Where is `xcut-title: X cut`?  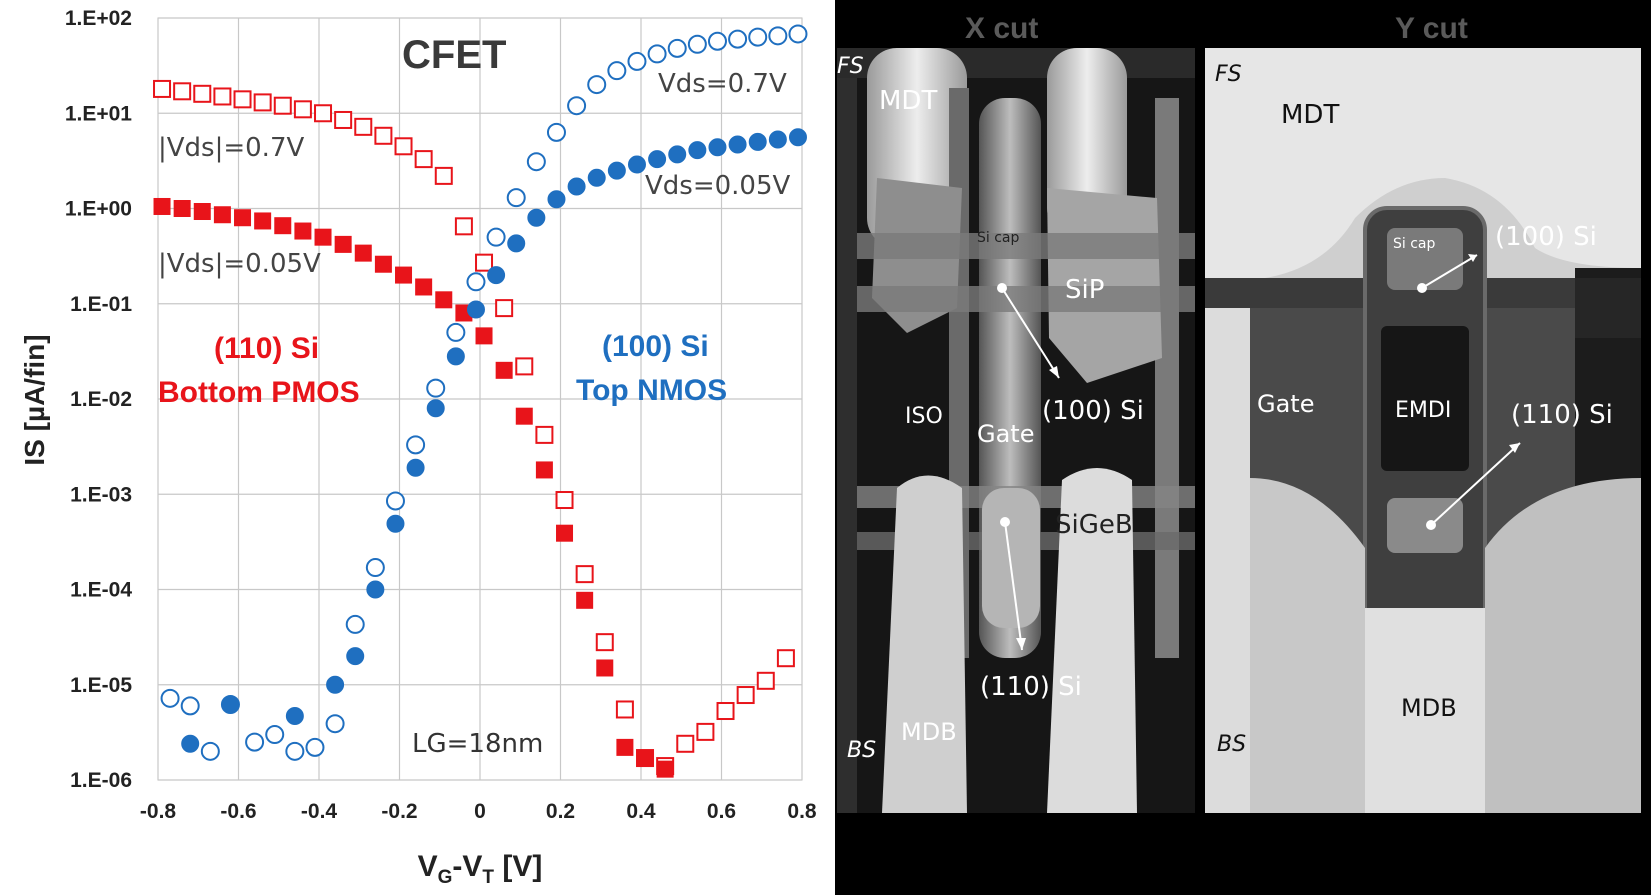
xcut-title: X cut is located at coordinates (1002, 28).